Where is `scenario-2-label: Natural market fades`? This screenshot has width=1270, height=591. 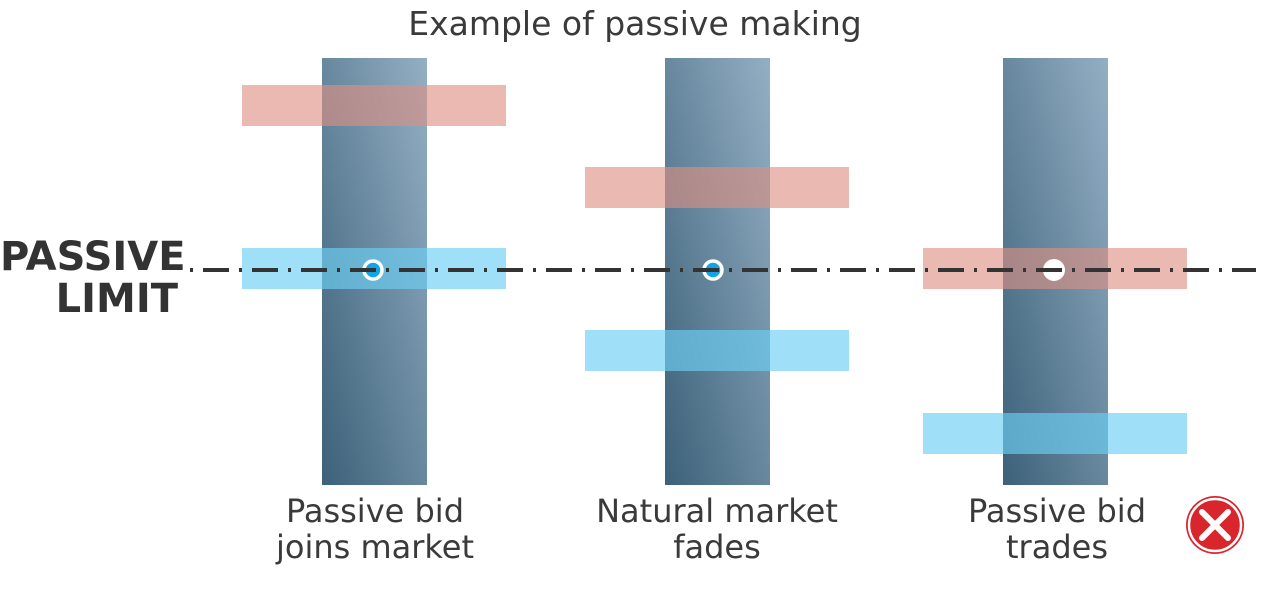
scenario-2-label: Natural market fades is located at coordinates (717, 529).